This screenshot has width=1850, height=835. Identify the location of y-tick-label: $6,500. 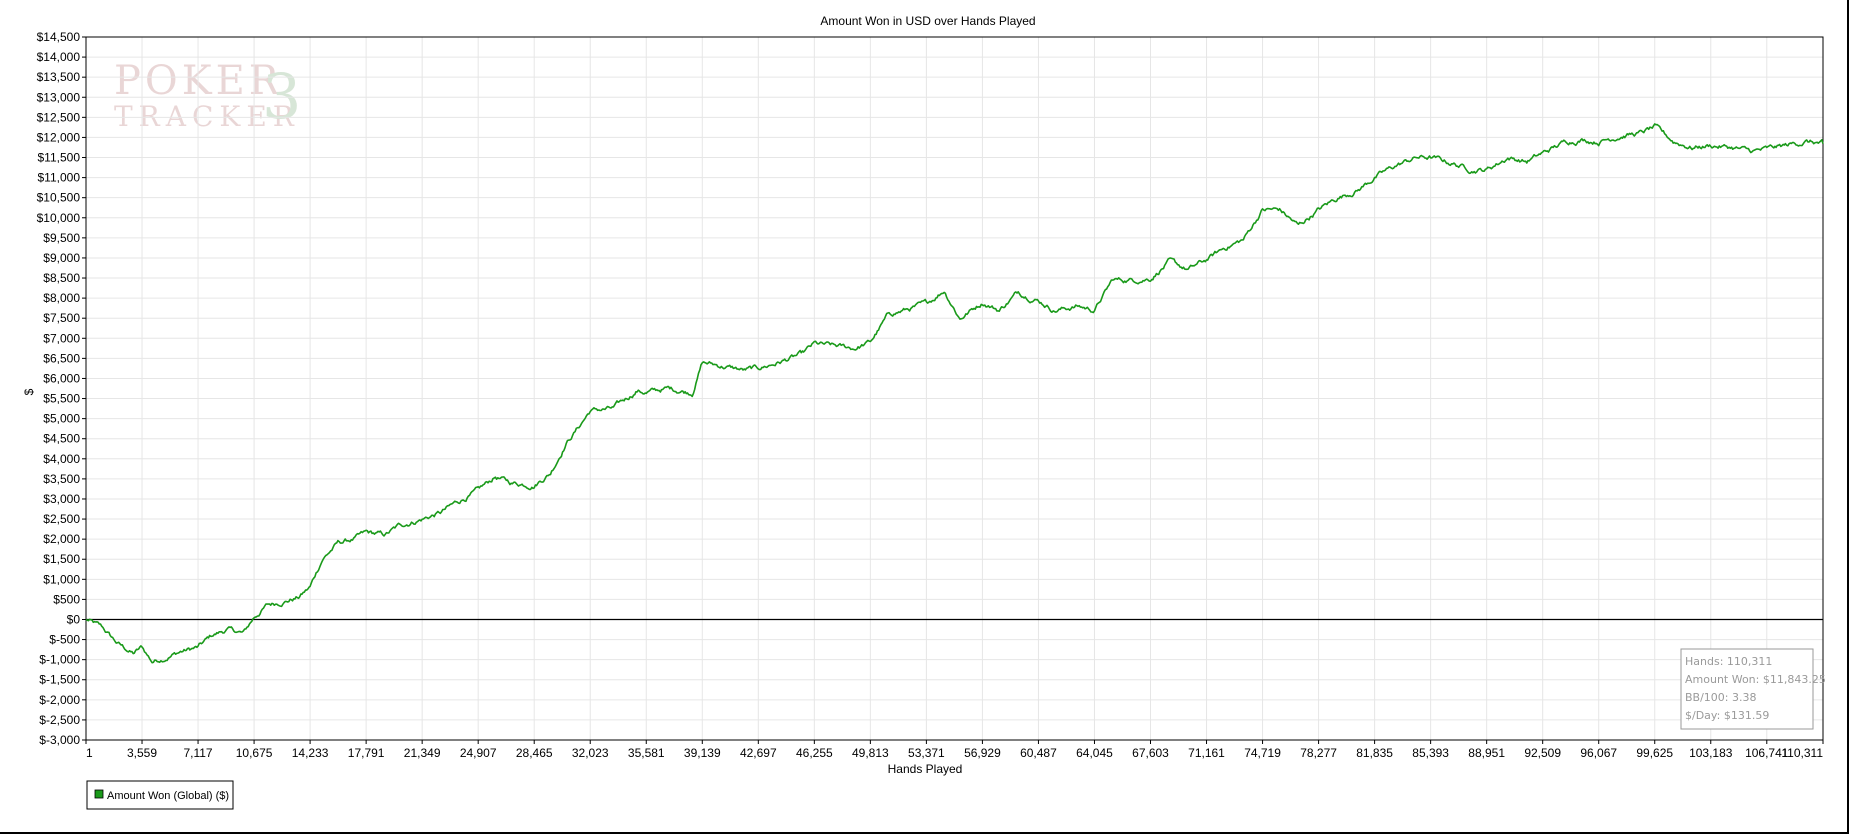
(61, 358).